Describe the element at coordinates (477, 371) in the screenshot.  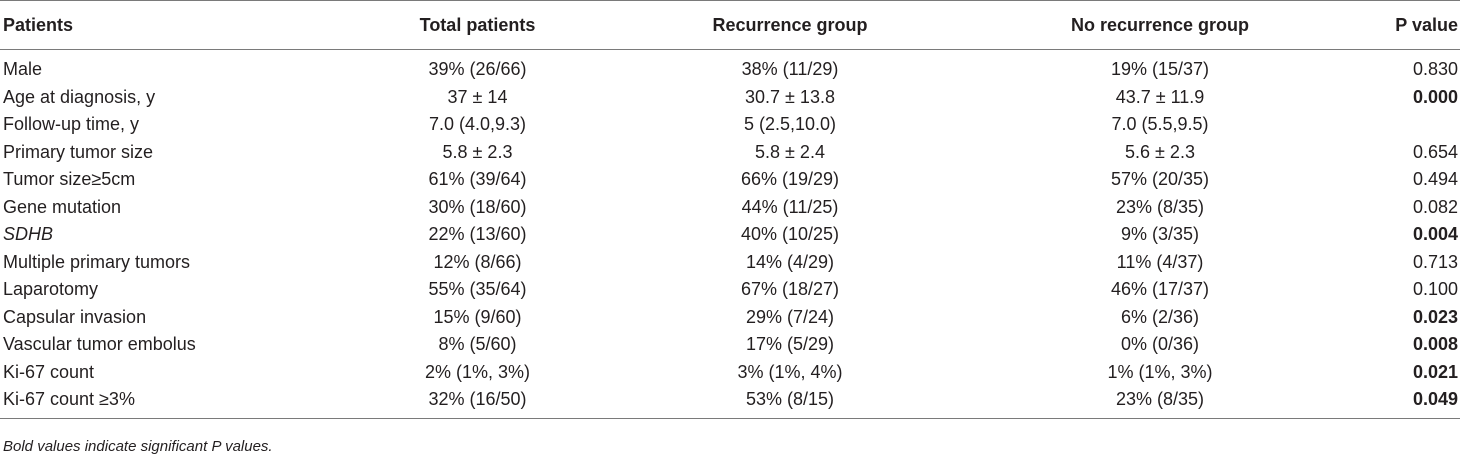
I see `cell-total-patients: 2% (1%, 3%)` at that location.